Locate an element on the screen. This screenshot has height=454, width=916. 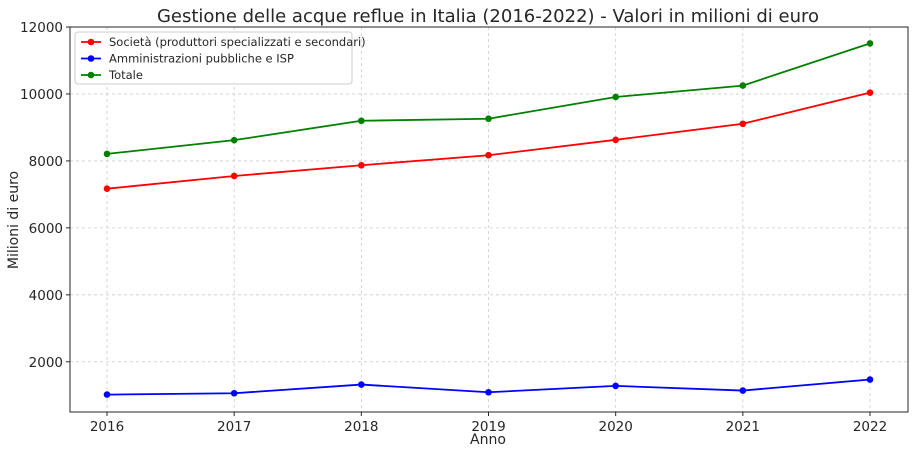
y-tick-label: 10000 is located at coordinates (41, 95).